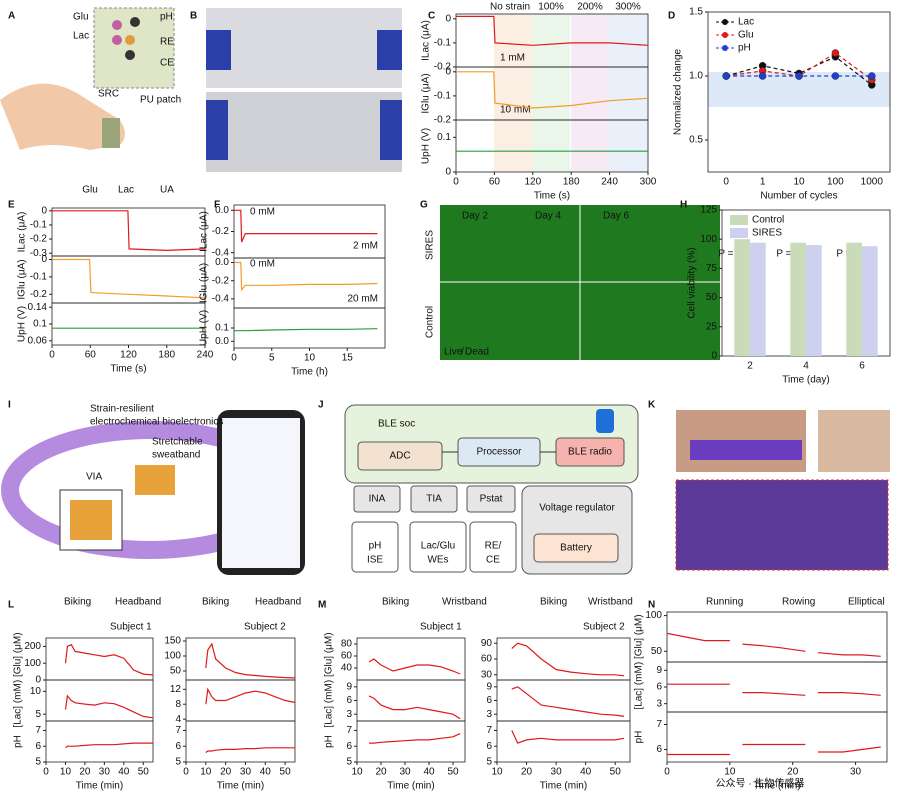 Image resolution: width=900 pixels, height=795 pixels. I want to click on band-drawing, so click(111, 133).